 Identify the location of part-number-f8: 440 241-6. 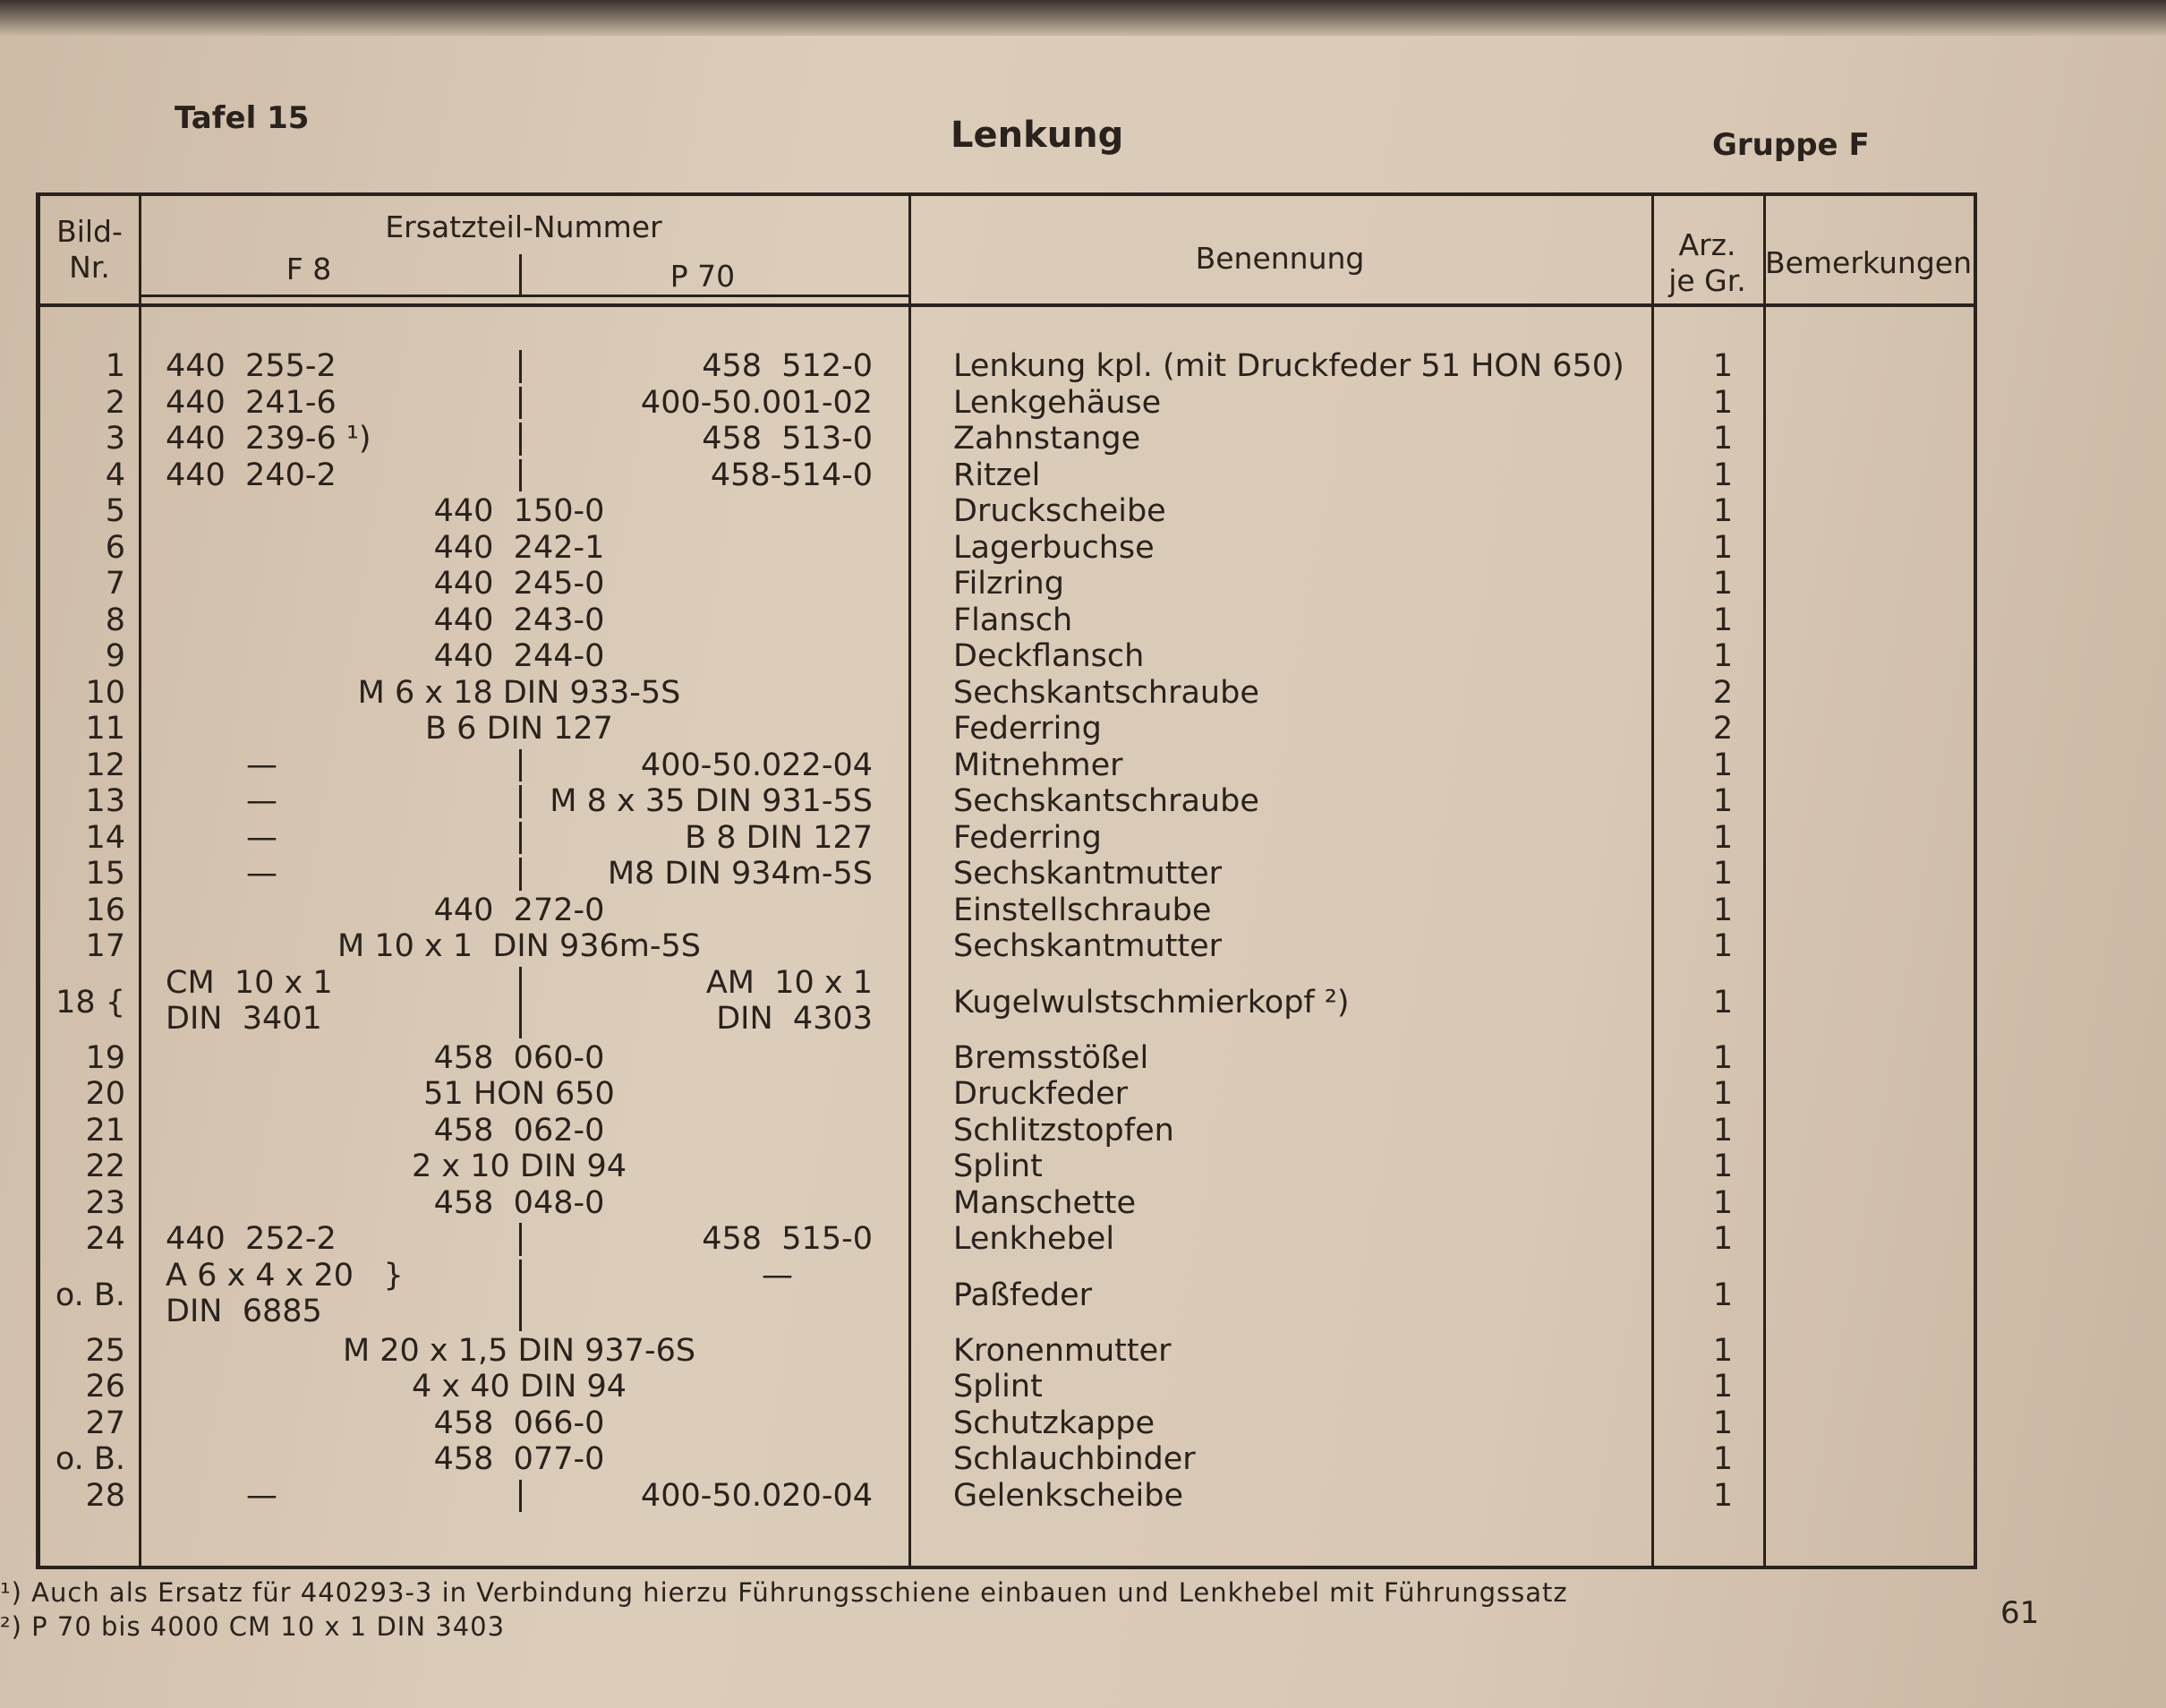
(251, 402).